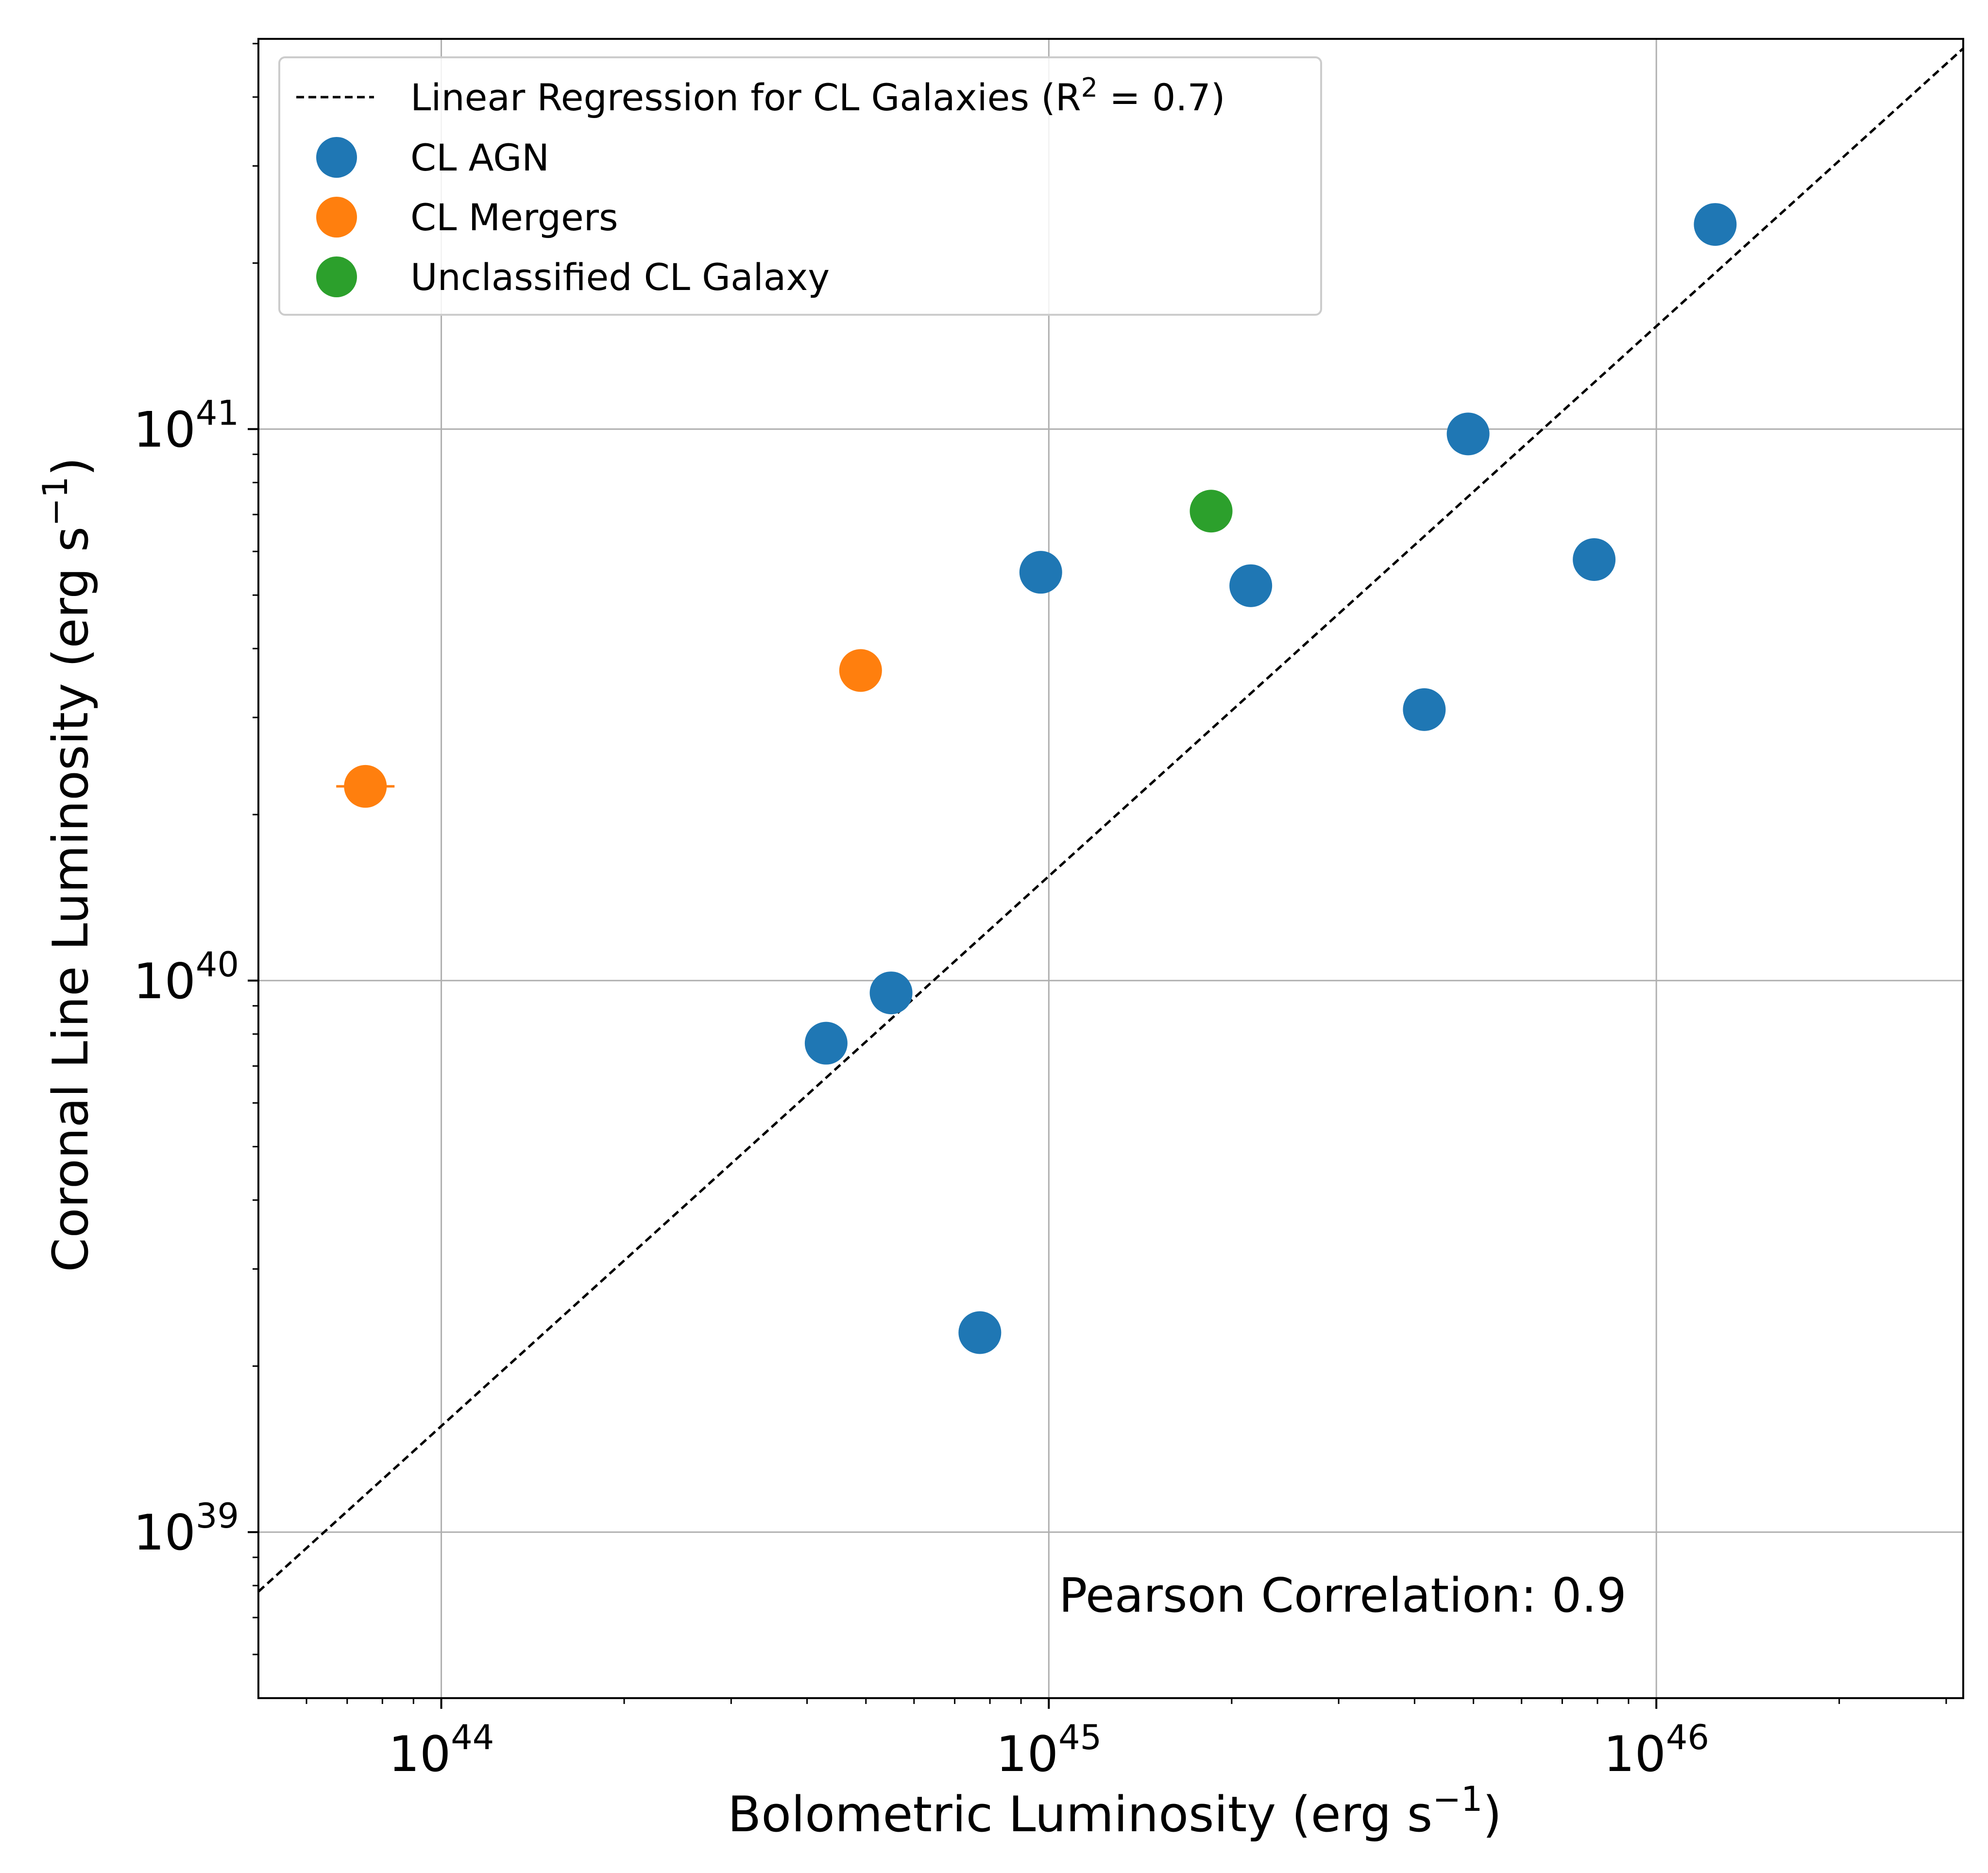  What do you see at coordinates (186, 977) in the screenshot?
I see `y-tick-label: 1040` at bounding box center [186, 977].